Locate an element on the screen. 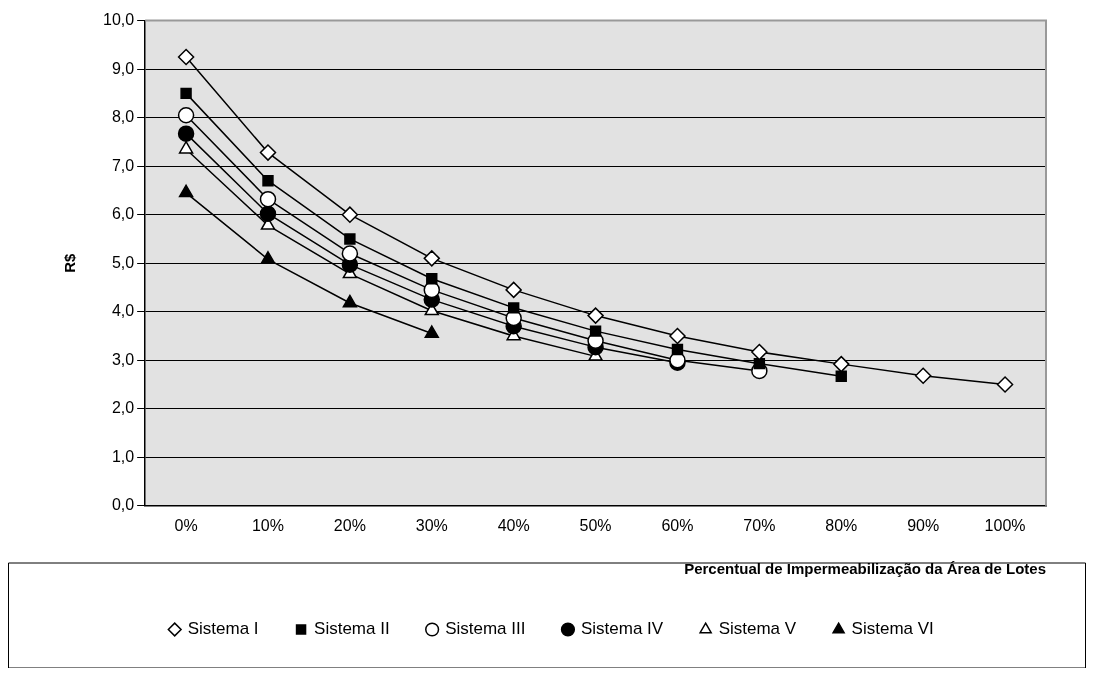  y-tick-label: 6,0 is located at coordinates (123, 214).